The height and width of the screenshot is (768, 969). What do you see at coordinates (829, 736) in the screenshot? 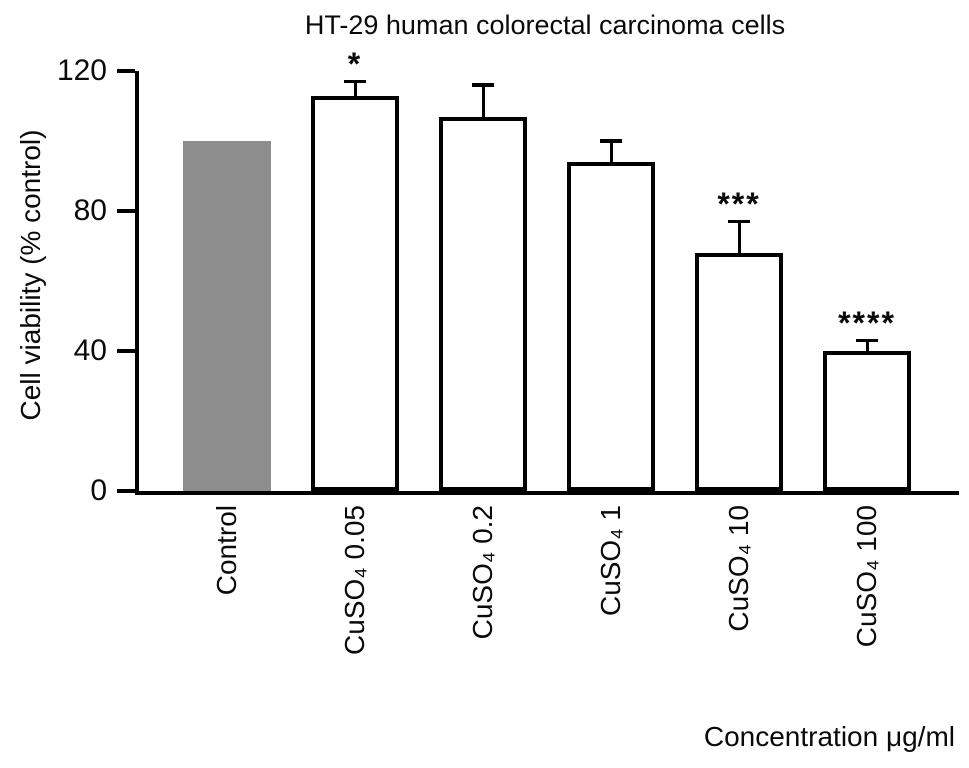
I see `x-axis-label: Concentration μg/ml` at bounding box center [829, 736].